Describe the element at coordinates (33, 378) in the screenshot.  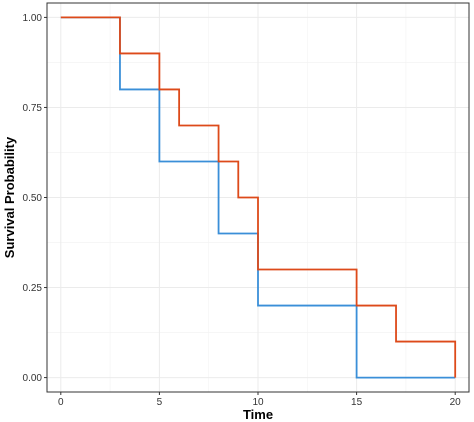
I see `y-tick-label: 0.00` at that location.